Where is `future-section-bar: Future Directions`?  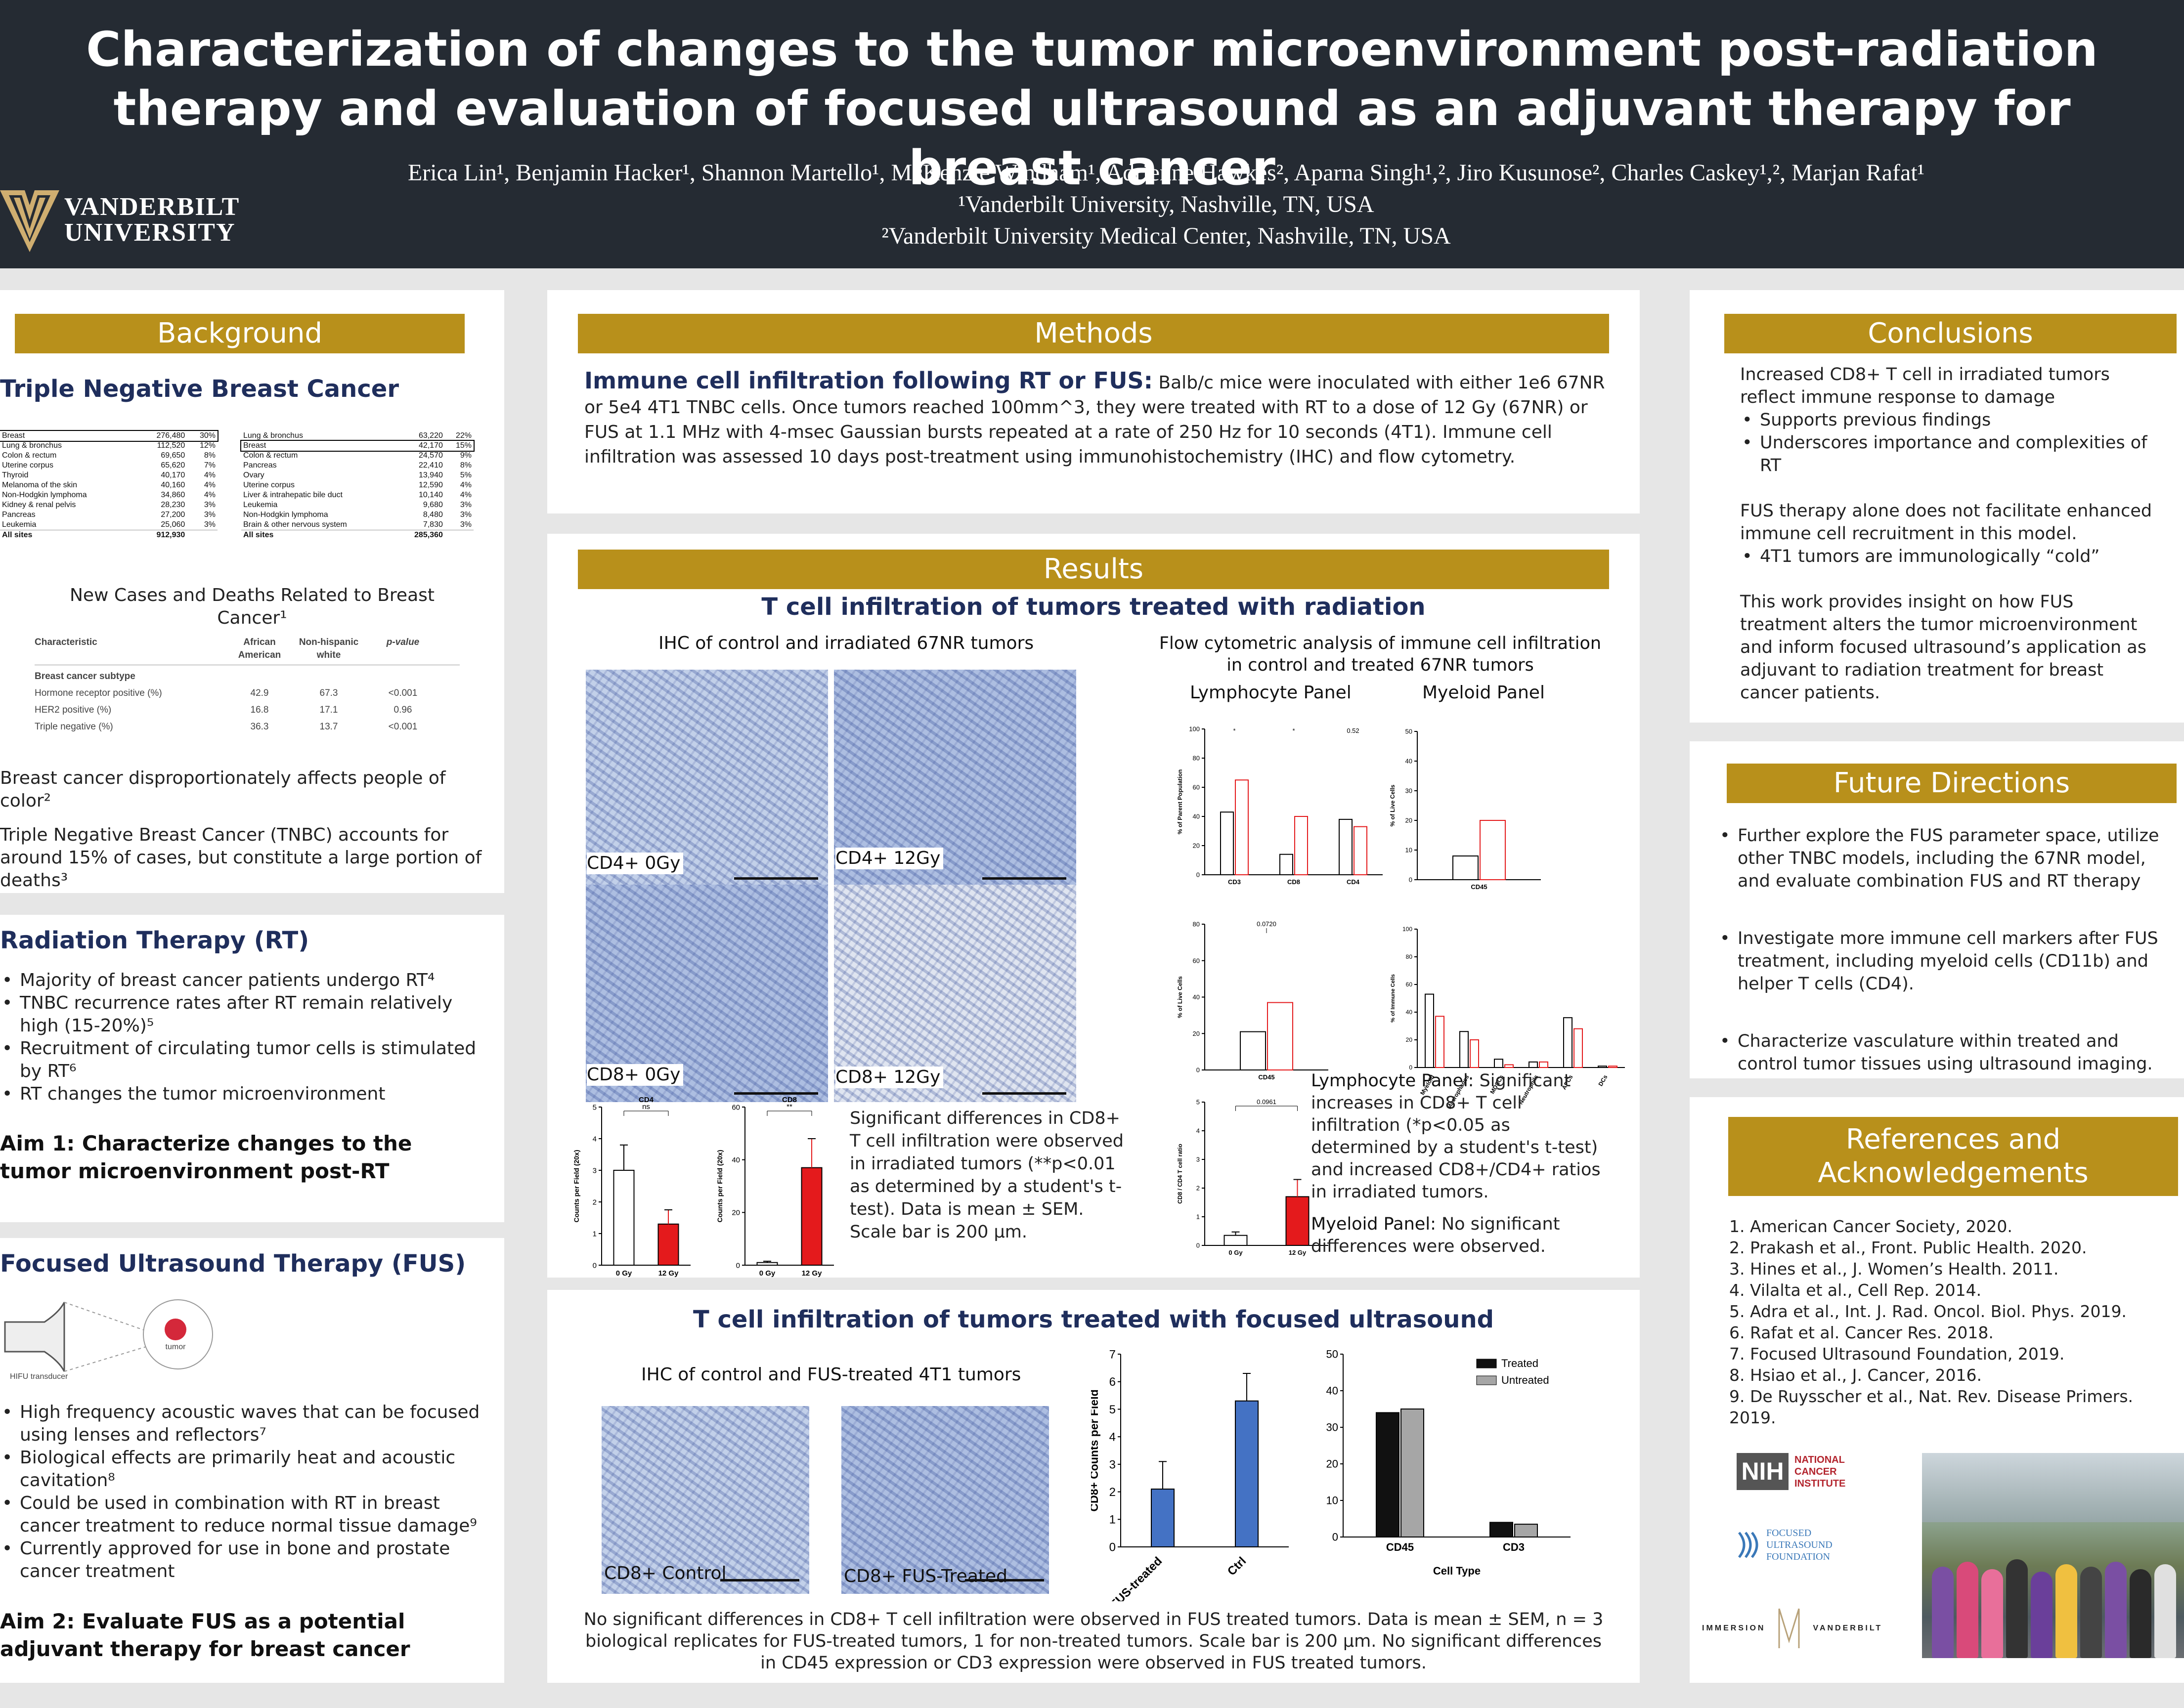
future-section-bar: Future Directions is located at coordinates (1952, 784).